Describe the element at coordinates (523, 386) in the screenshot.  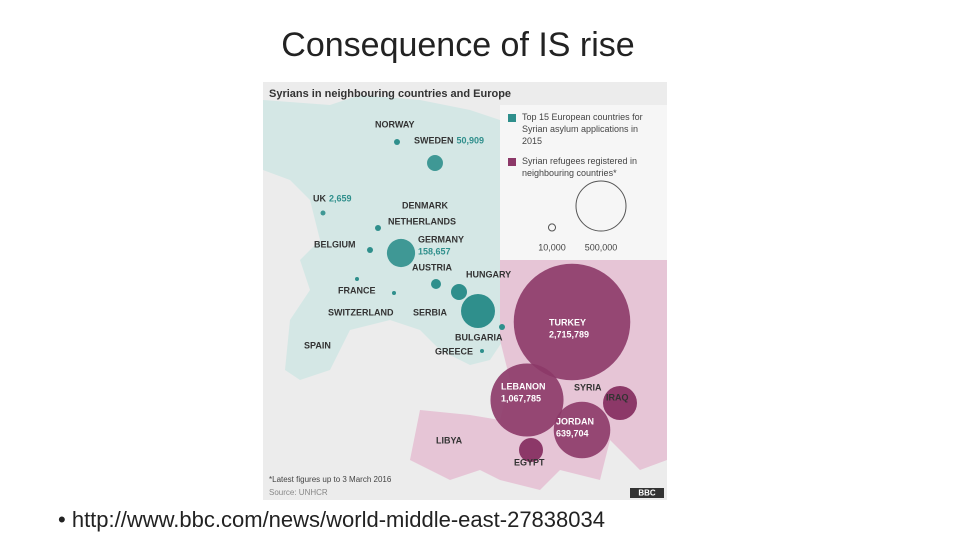
I see `country-label: LEBANON` at that location.